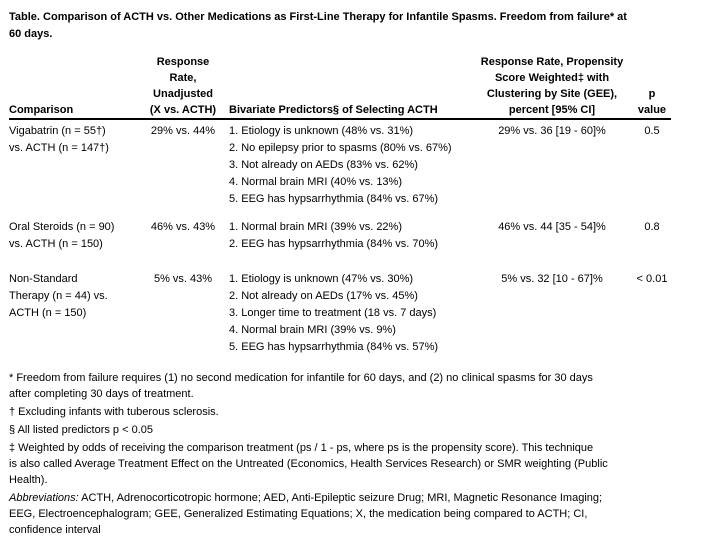 The width and height of the screenshot is (720, 540). Describe the element at coordinates (183, 131) in the screenshot. I see `unadjusted-rate-cell: 29% vs. 44%` at that location.